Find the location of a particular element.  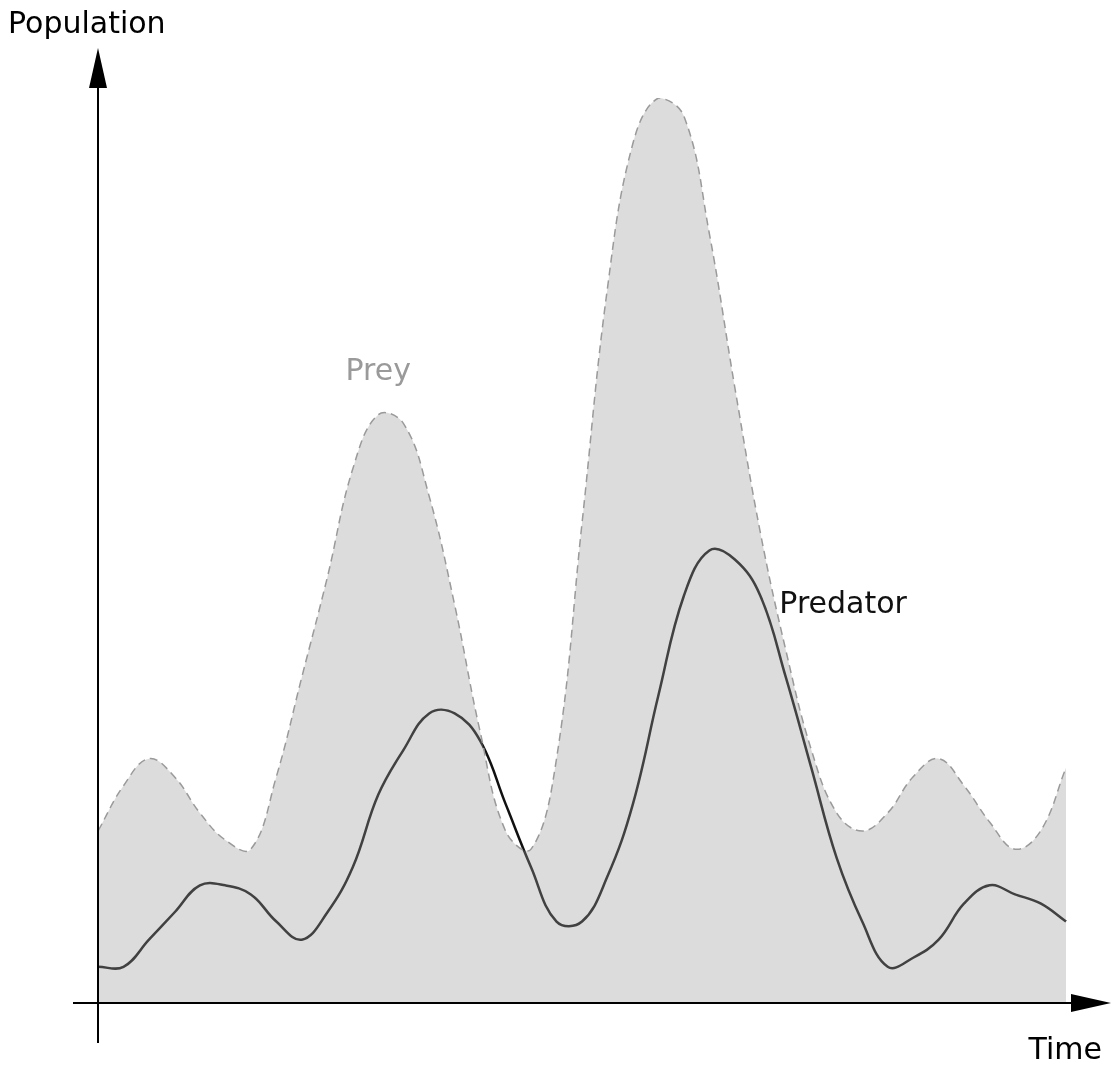

series-label: Prey is located at coordinates (378, 370).